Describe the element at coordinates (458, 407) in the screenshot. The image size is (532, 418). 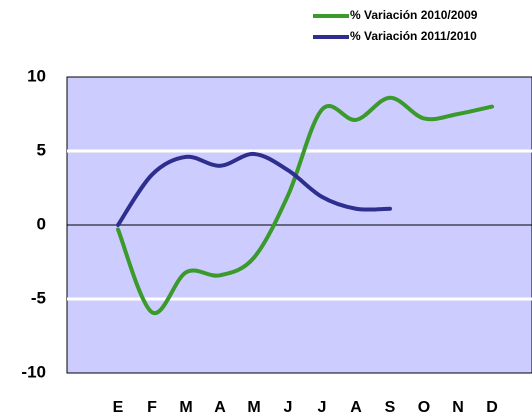
I see `x-tick-label: N` at that location.